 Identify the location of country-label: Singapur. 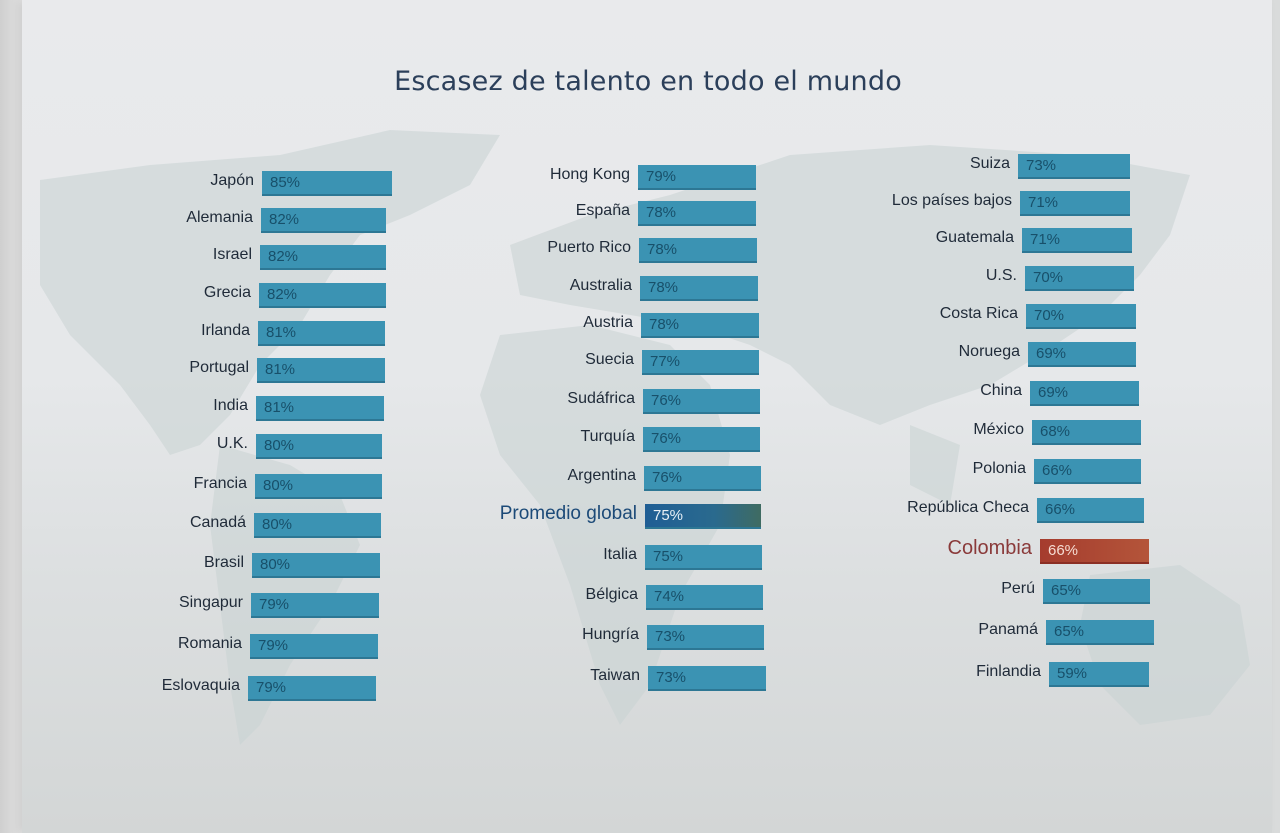
(210, 602).